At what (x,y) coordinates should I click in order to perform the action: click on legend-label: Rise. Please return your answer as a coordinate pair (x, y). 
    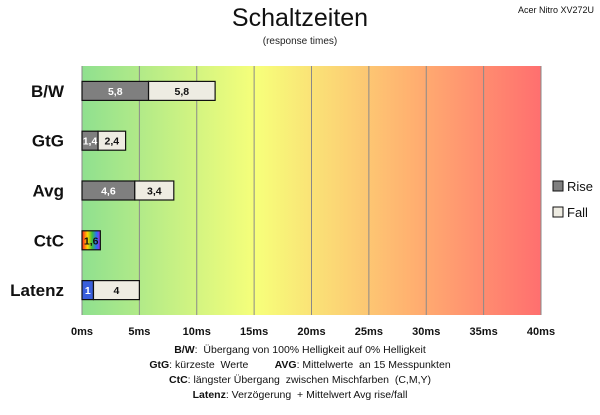
    Looking at the image, I should click on (580, 186).